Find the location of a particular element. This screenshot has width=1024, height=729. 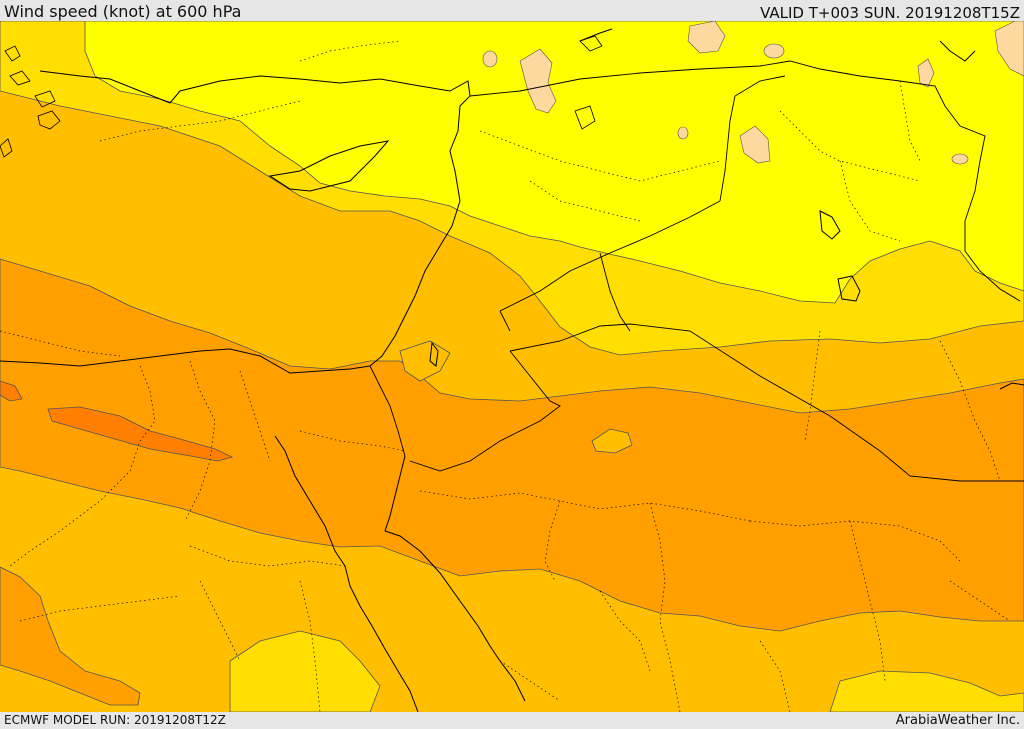

map-title: Wind speed (knot) at 600 hPa is located at coordinates (123, 11).